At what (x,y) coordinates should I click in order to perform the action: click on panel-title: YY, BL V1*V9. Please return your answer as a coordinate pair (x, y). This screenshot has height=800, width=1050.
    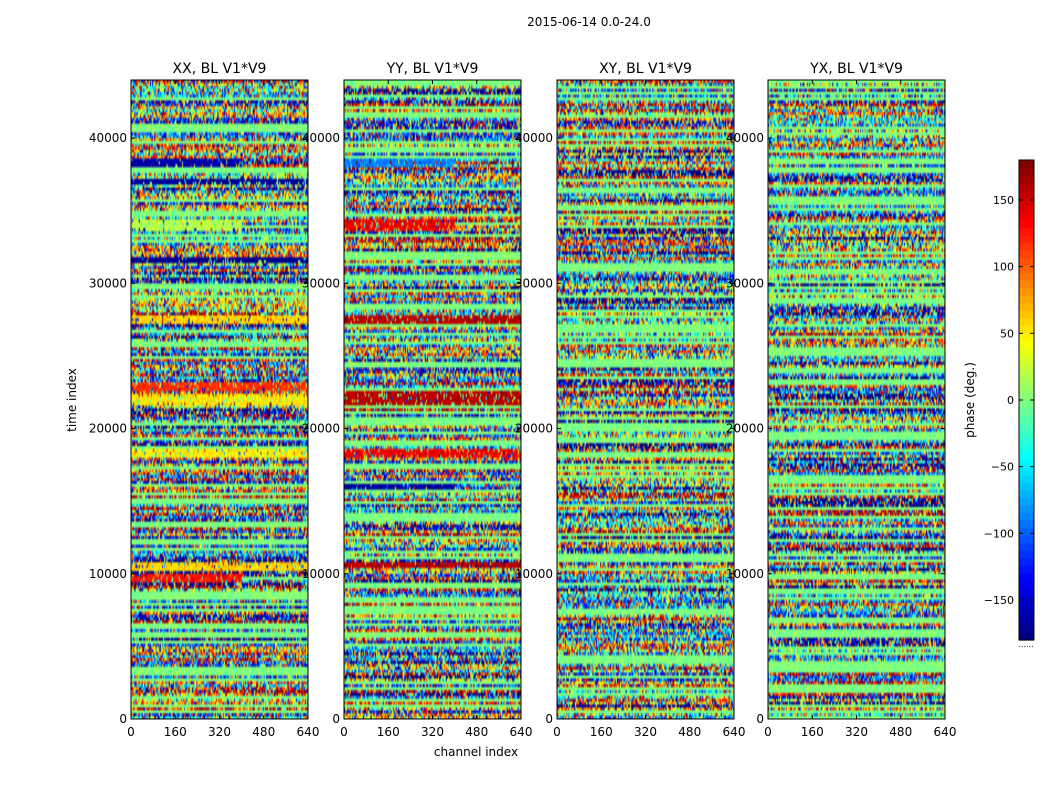
    Looking at the image, I should click on (432, 69).